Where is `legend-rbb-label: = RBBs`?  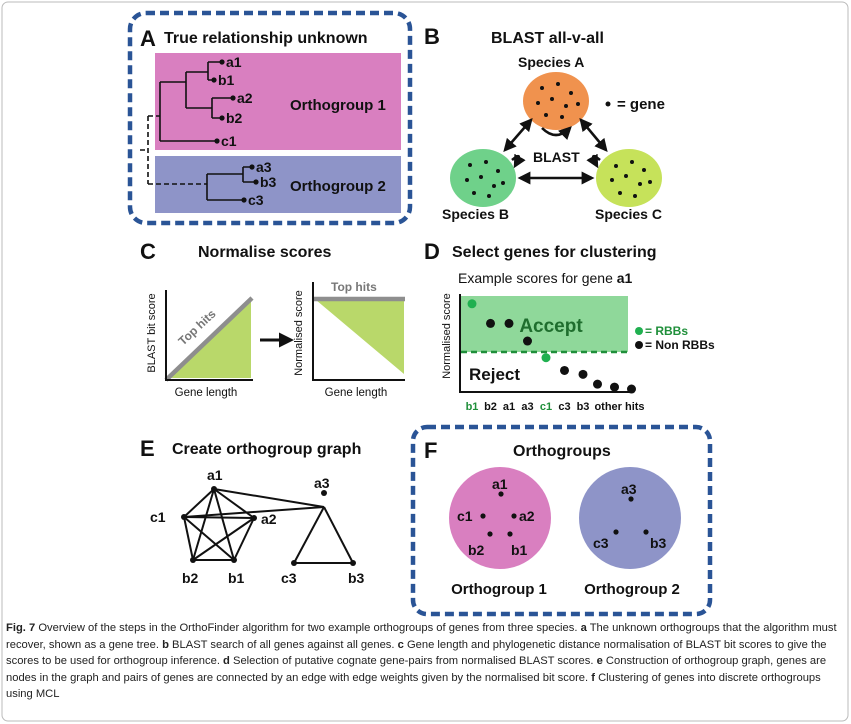 legend-rbb-label: = RBBs is located at coordinates (666, 331).